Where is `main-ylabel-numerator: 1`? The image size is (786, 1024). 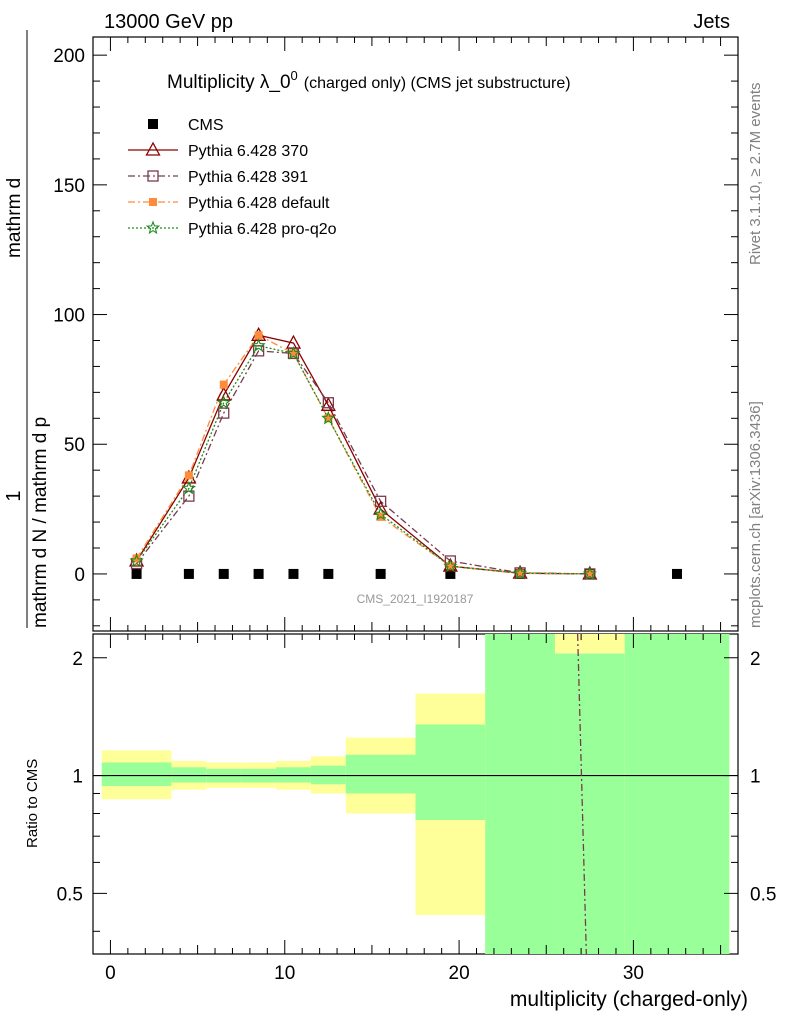
main-ylabel-numerator: 1 is located at coordinates (14, 495).